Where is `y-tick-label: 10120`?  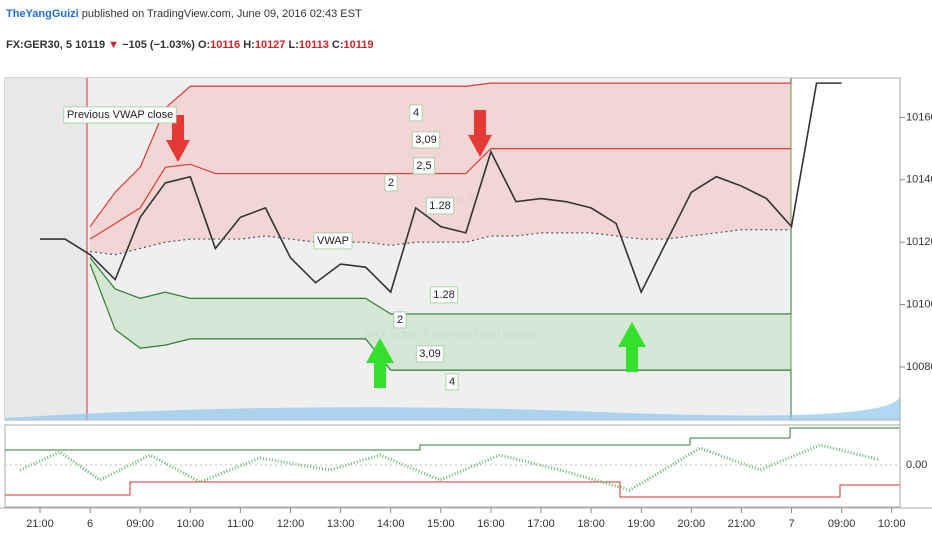
y-tick-label: 10120 is located at coordinates (919, 242).